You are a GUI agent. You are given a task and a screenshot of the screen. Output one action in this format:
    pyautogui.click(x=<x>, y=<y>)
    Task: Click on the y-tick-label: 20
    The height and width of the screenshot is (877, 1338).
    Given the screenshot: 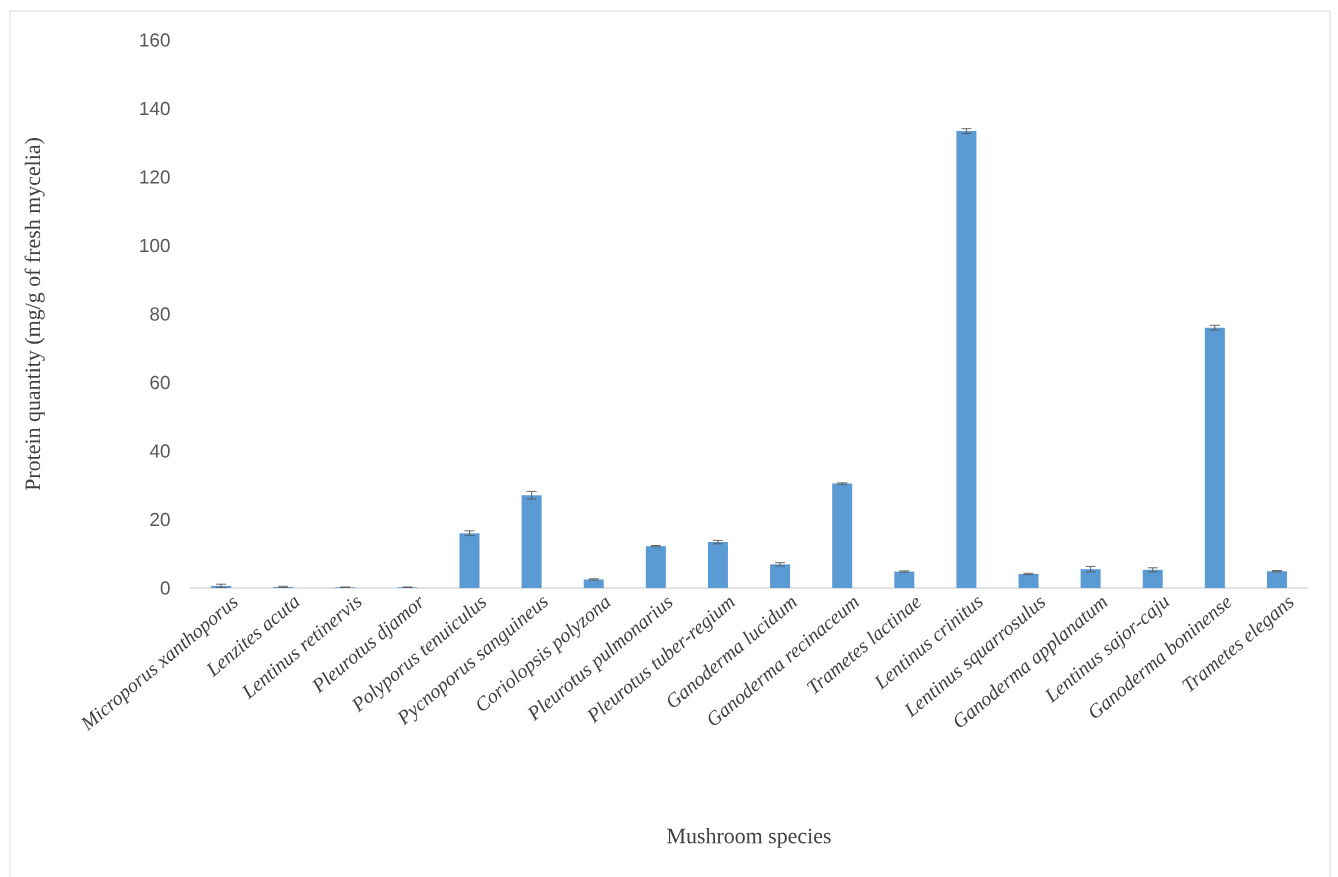 What is the action you would take?
    pyautogui.click(x=160, y=519)
    